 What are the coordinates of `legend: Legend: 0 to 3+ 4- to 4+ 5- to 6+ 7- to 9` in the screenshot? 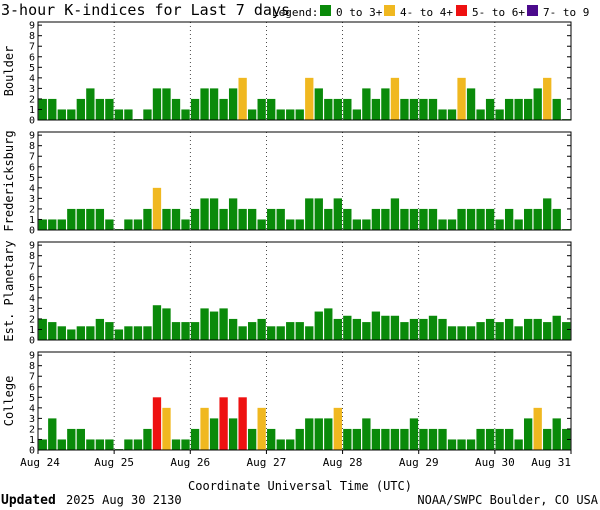 It's located at (430, 12).